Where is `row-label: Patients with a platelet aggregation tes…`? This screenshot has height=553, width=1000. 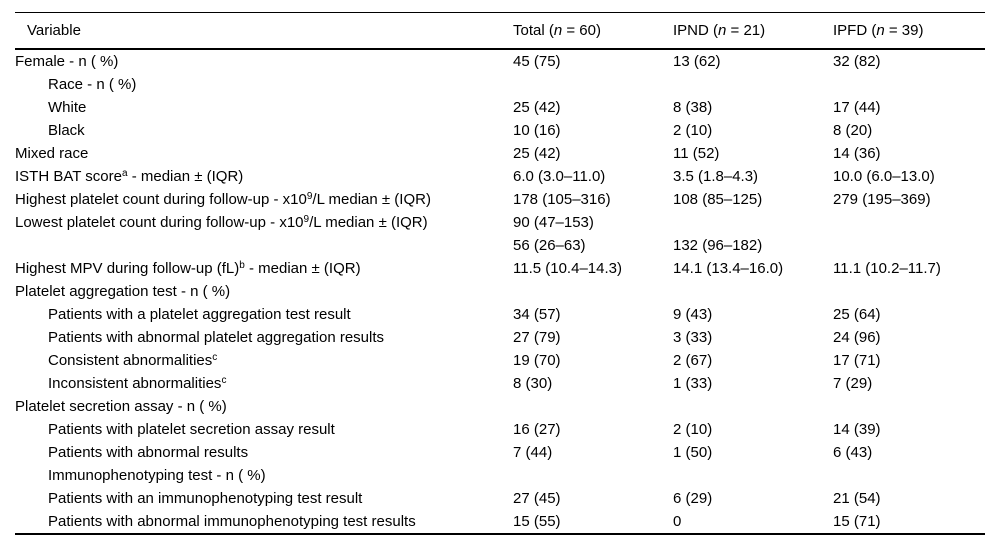
row-label: Patients with a platelet aggregation tes… is located at coordinates (264, 314).